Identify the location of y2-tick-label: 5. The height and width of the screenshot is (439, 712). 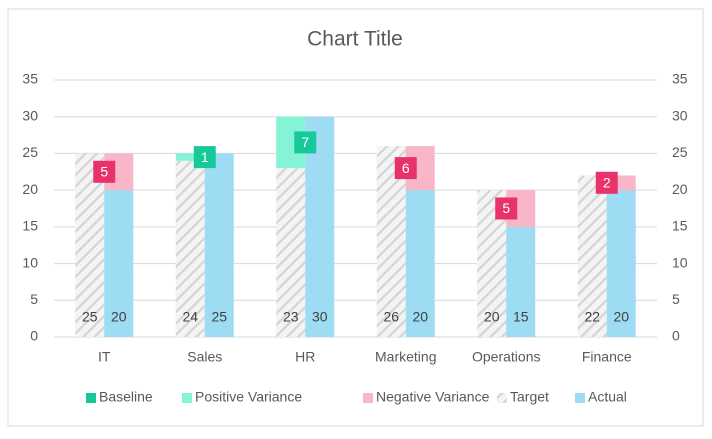
(676, 299).